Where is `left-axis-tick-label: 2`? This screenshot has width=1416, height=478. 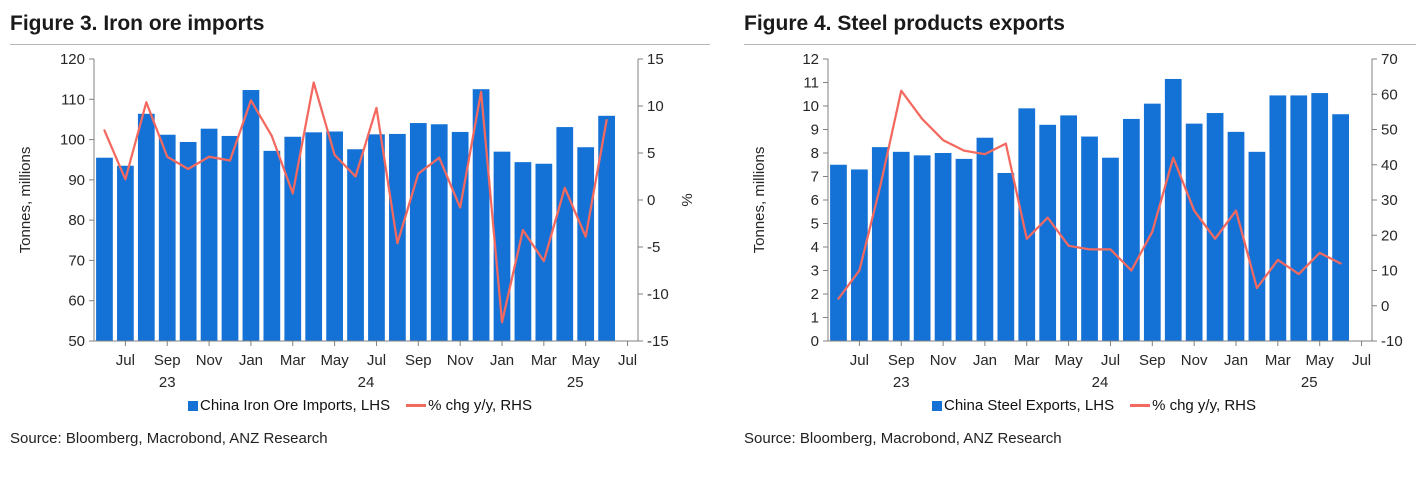
left-axis-tick-label: 2 is located at coordinates (815, 294).